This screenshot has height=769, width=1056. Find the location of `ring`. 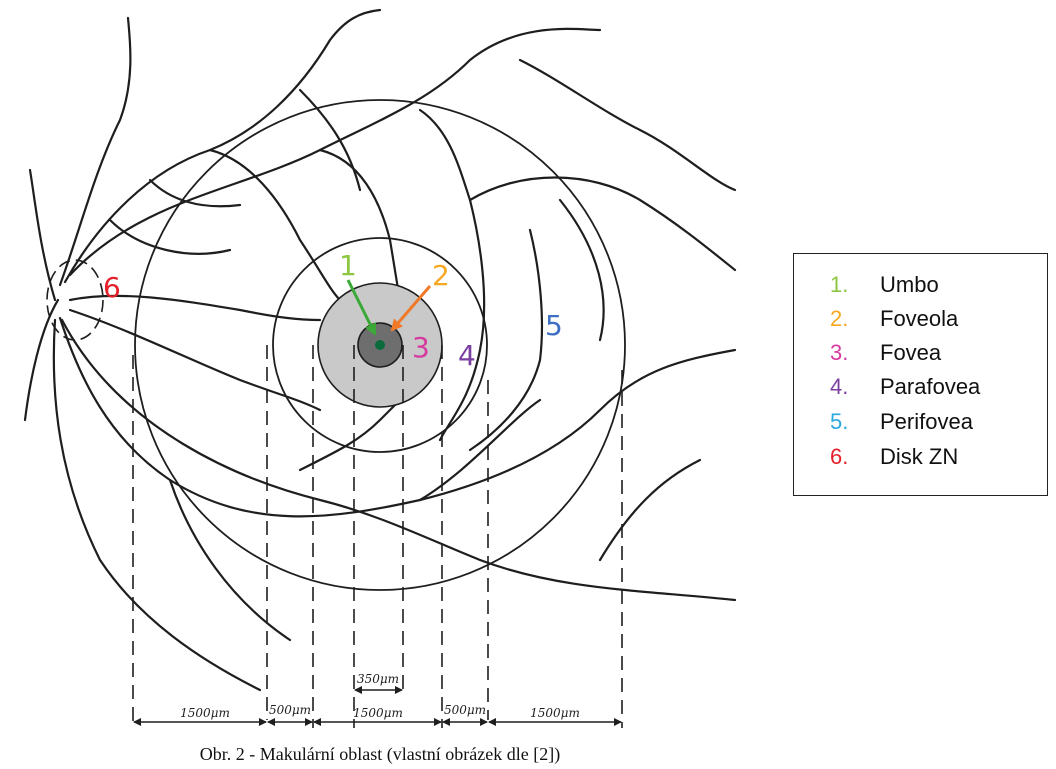

ring is located at coordinates (380, 345).